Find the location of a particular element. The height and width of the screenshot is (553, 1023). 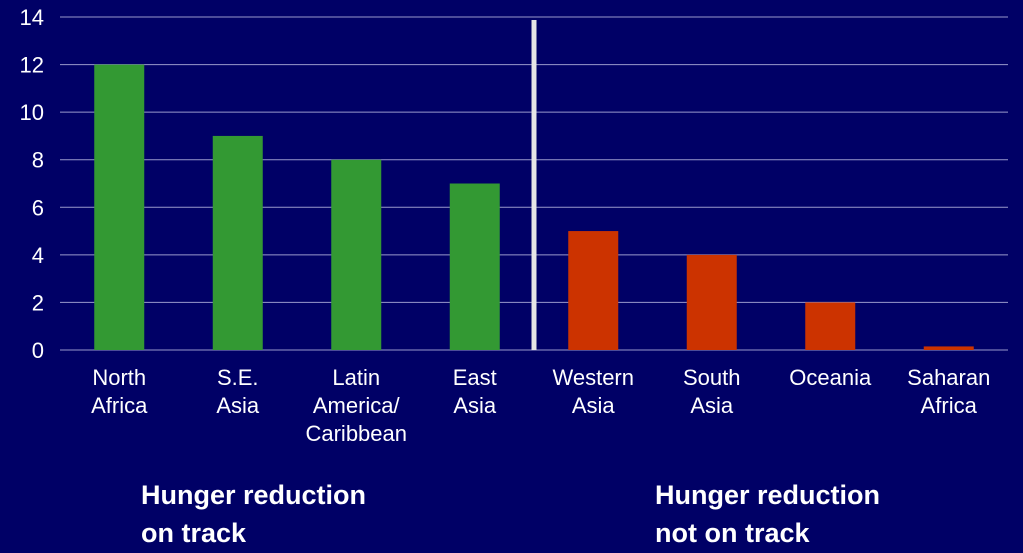

y-tick-label: 8 is located at coordinates (38, 160).